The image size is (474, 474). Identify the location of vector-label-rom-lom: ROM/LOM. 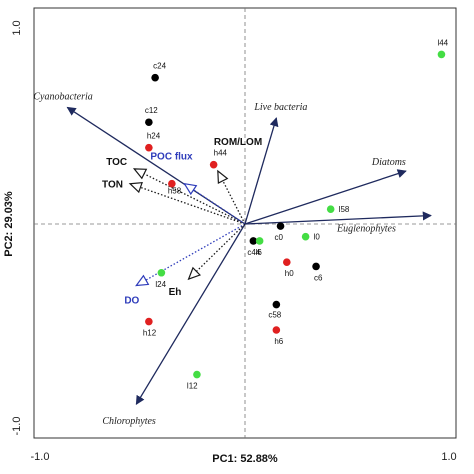
(238, 142).